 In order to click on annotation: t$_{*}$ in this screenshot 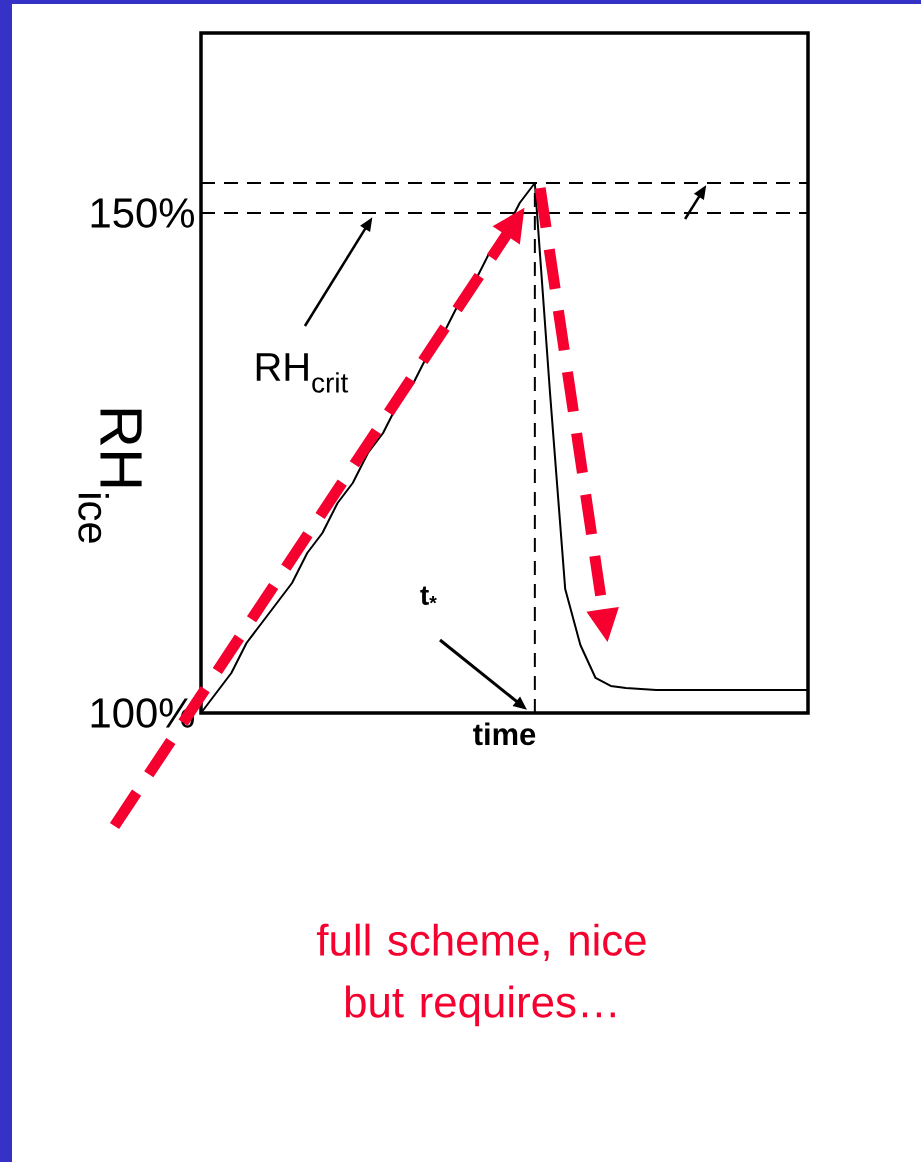, I will do `click(428, 595)`.